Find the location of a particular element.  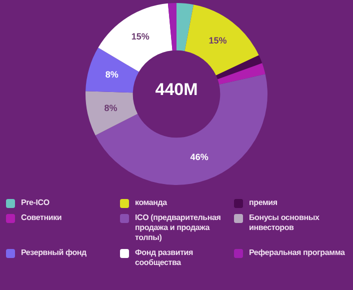

legend-label: Советники is located at coordinates (41, 218).